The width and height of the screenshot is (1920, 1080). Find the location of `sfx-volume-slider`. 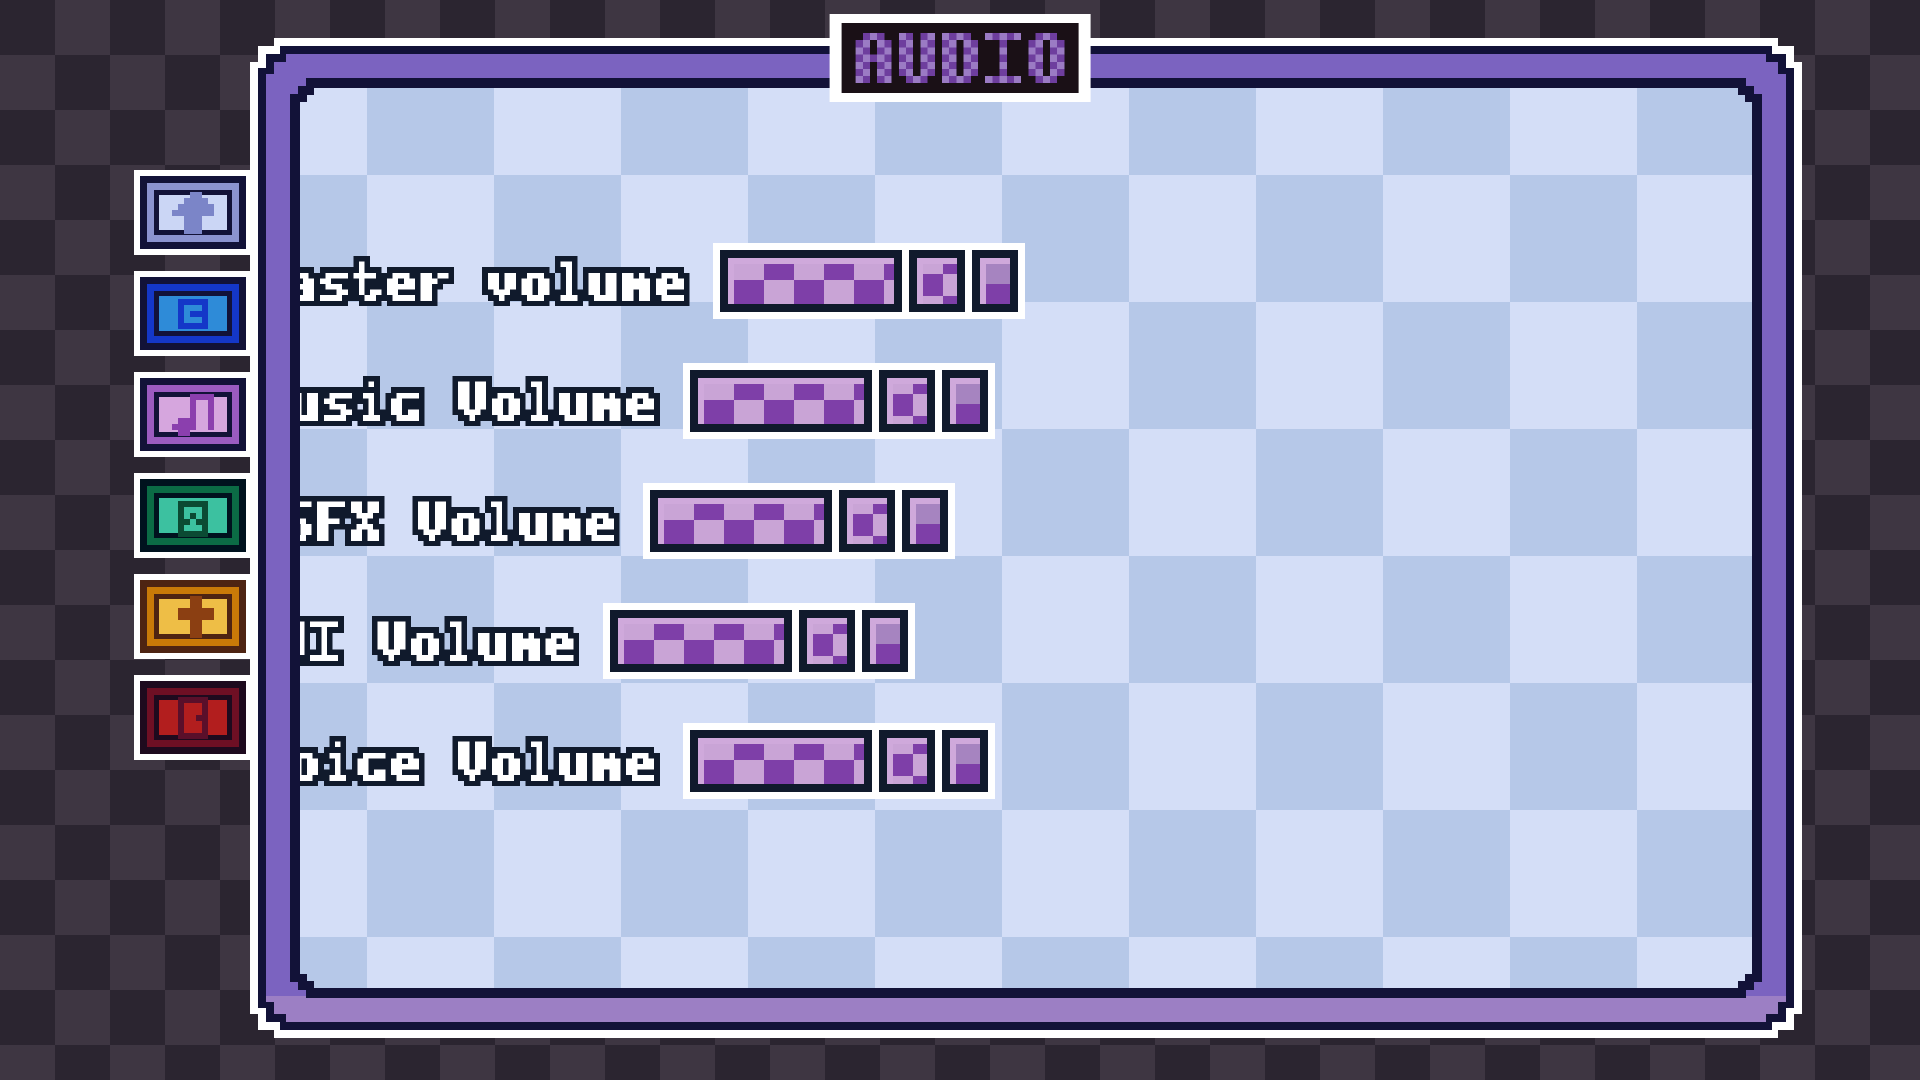

sfx-volume-slider is located at coordinates (799, 521).